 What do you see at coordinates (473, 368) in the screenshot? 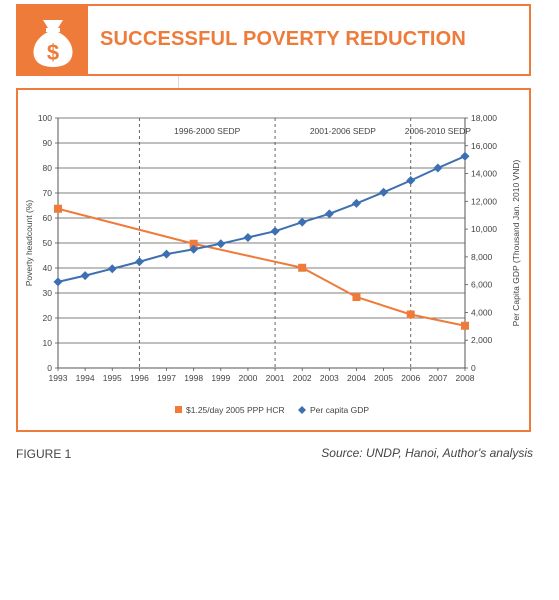
I see `right-tick-label: 0` at bounding box center [473, 368].